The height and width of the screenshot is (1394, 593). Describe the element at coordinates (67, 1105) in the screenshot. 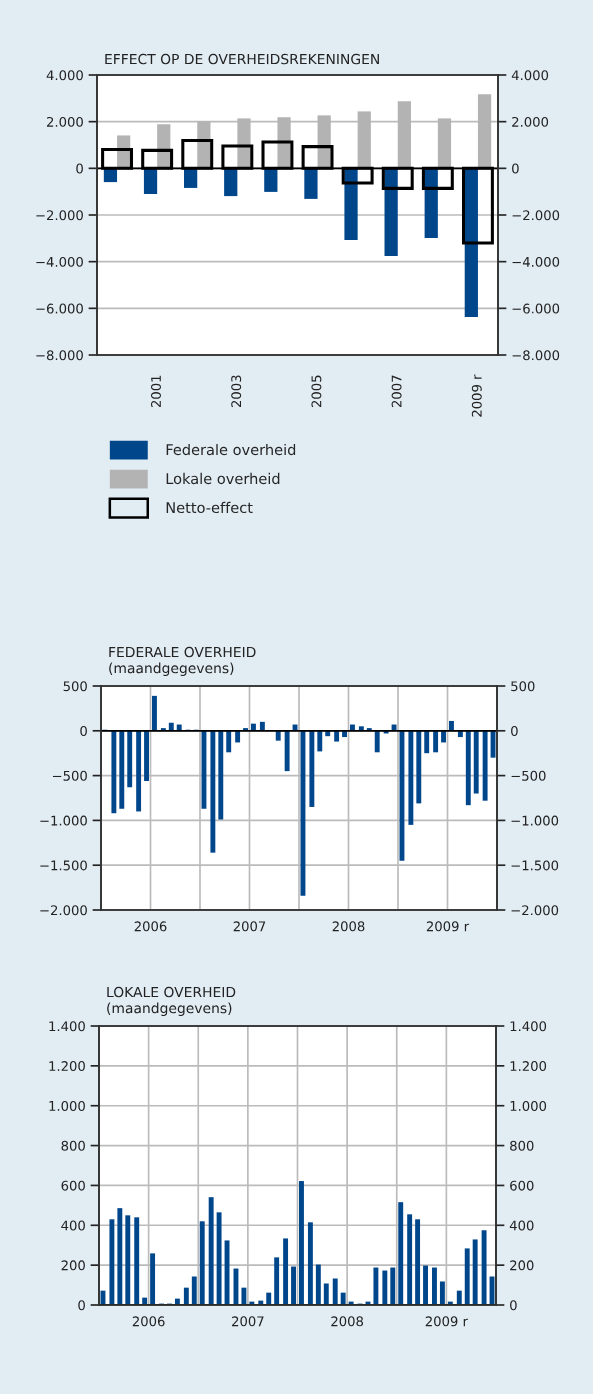

I see `y-tick-label: 1.000` at that location.